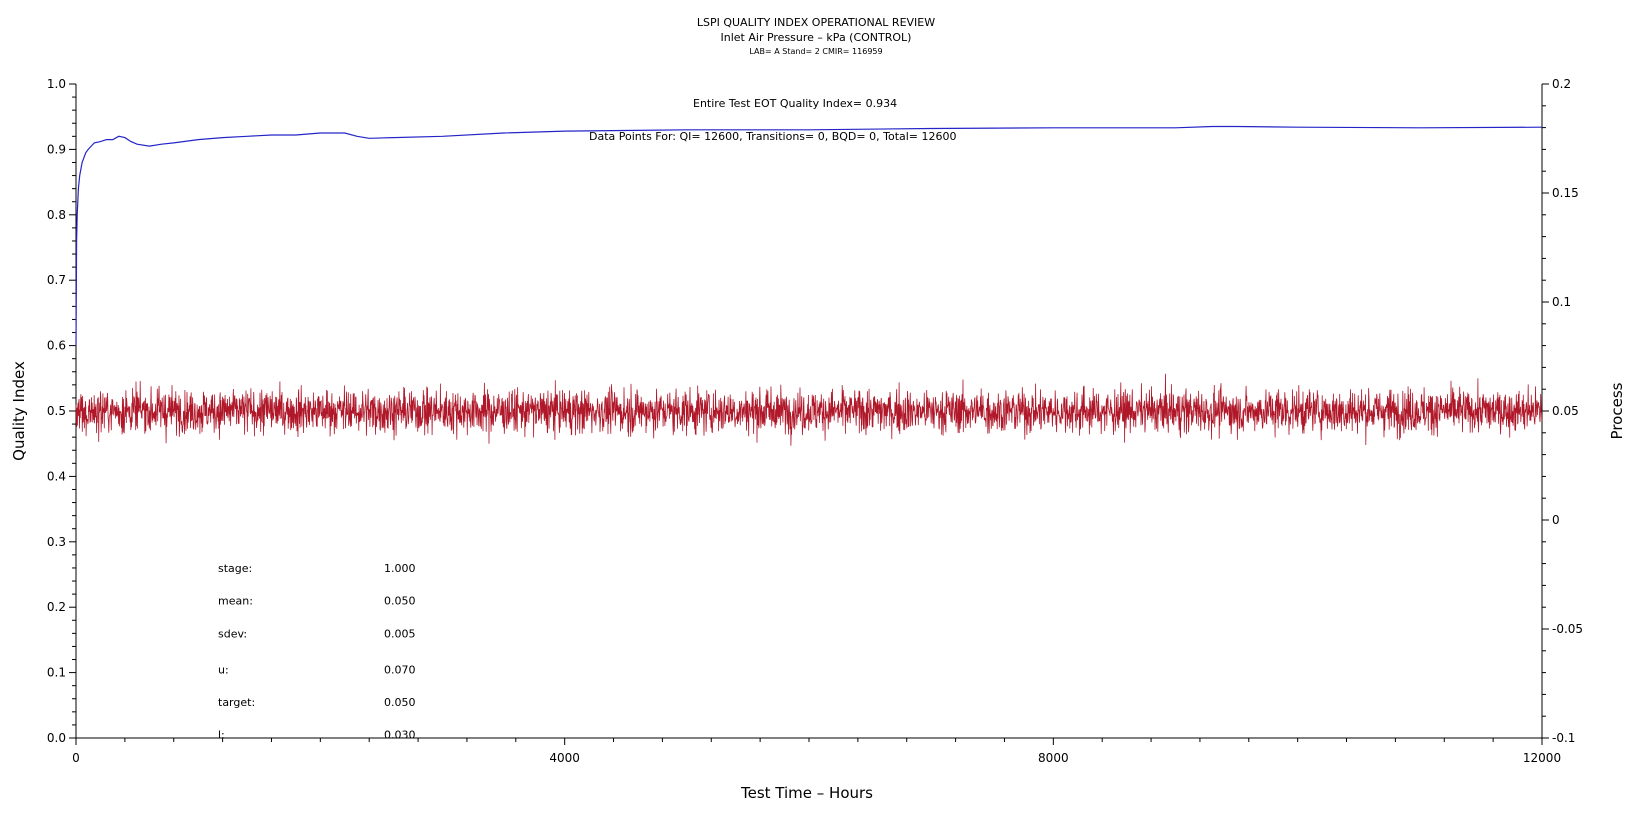  Describe the element at coordinates (235, 601) in the screenshot. I see `stat-label: mean:` at that location.